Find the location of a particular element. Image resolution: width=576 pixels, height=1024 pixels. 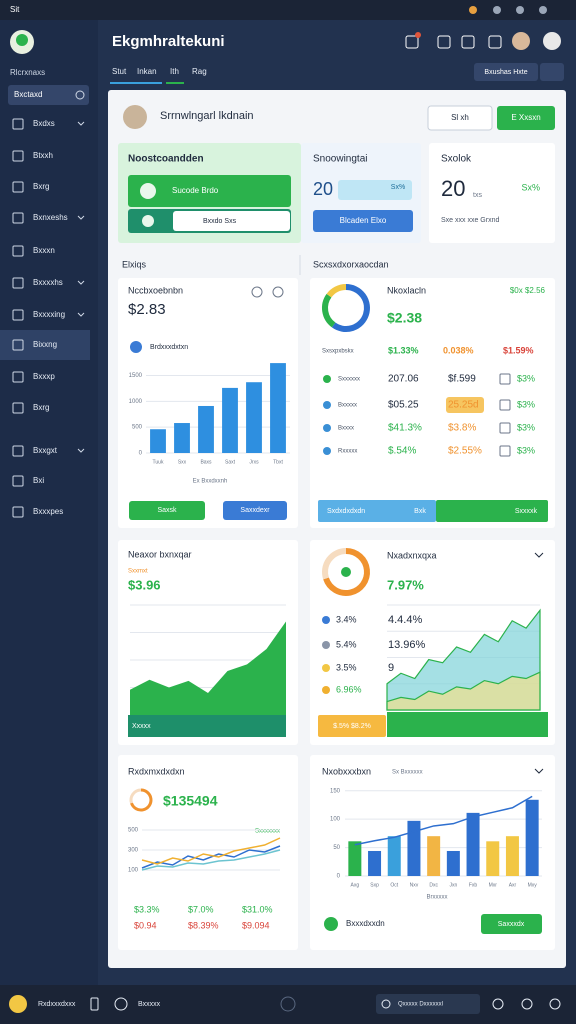

input is located at coordinates (231, 221).